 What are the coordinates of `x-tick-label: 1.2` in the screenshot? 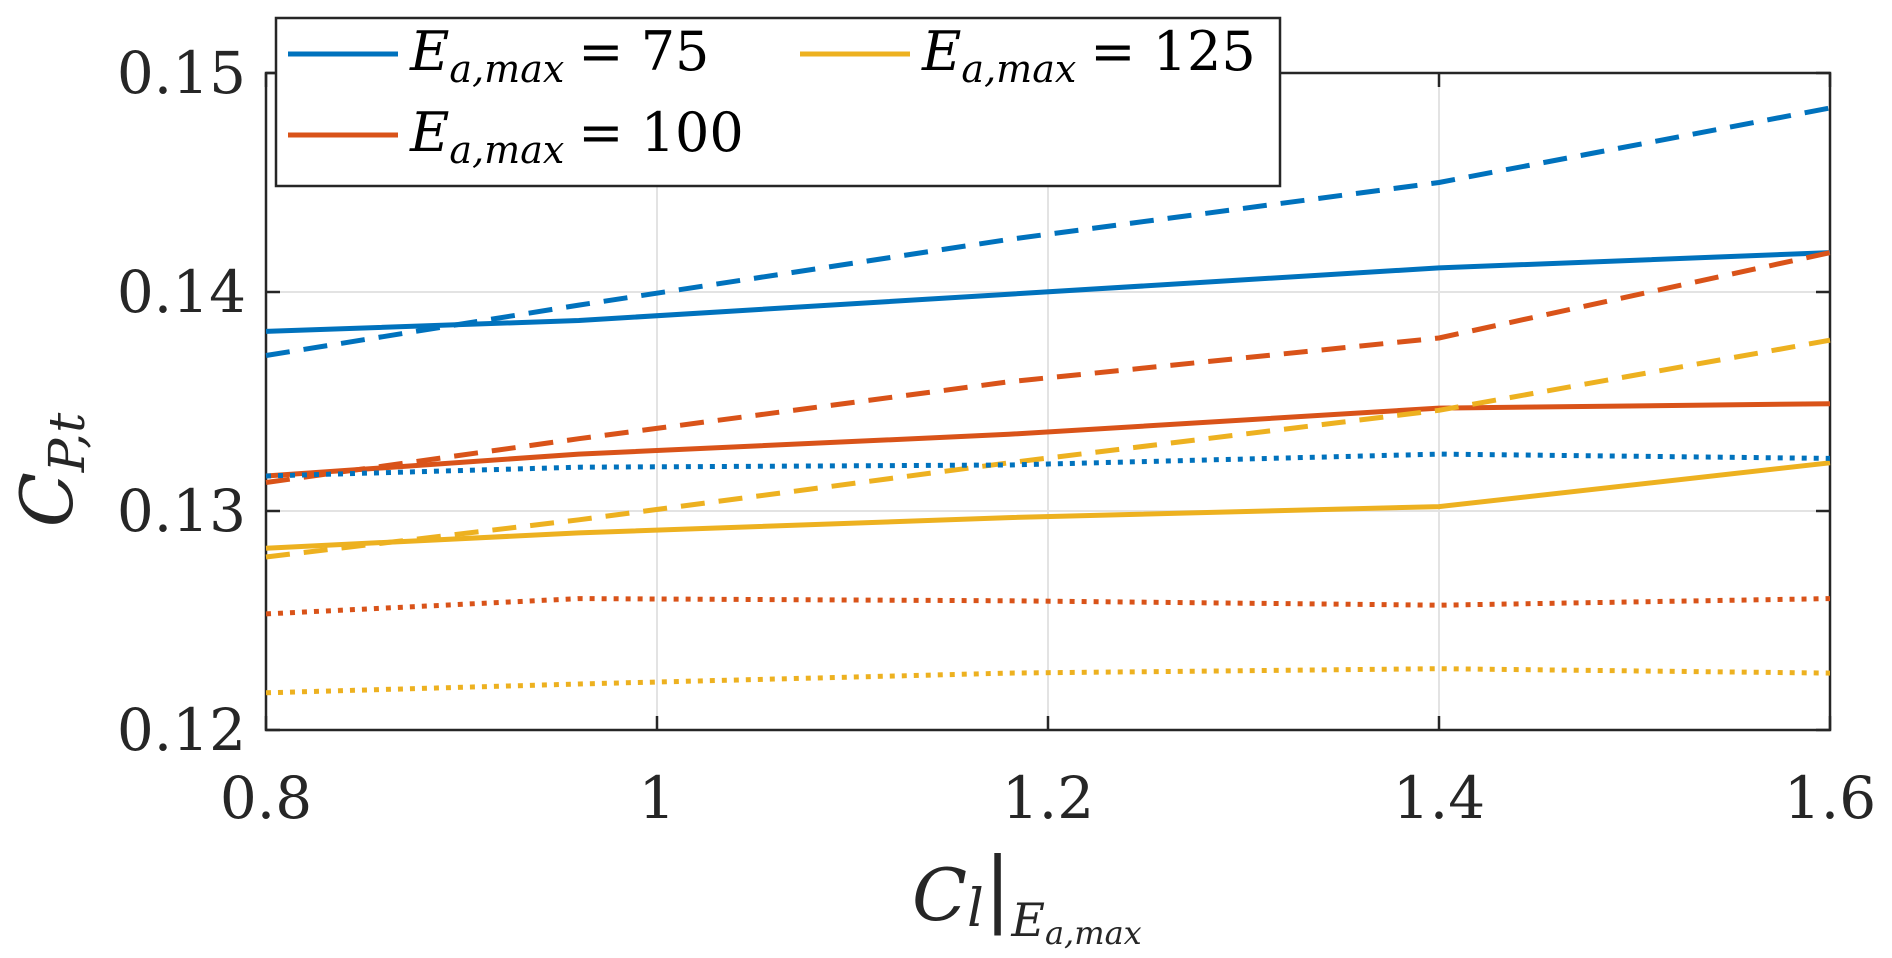 It's located at (1048, 798).